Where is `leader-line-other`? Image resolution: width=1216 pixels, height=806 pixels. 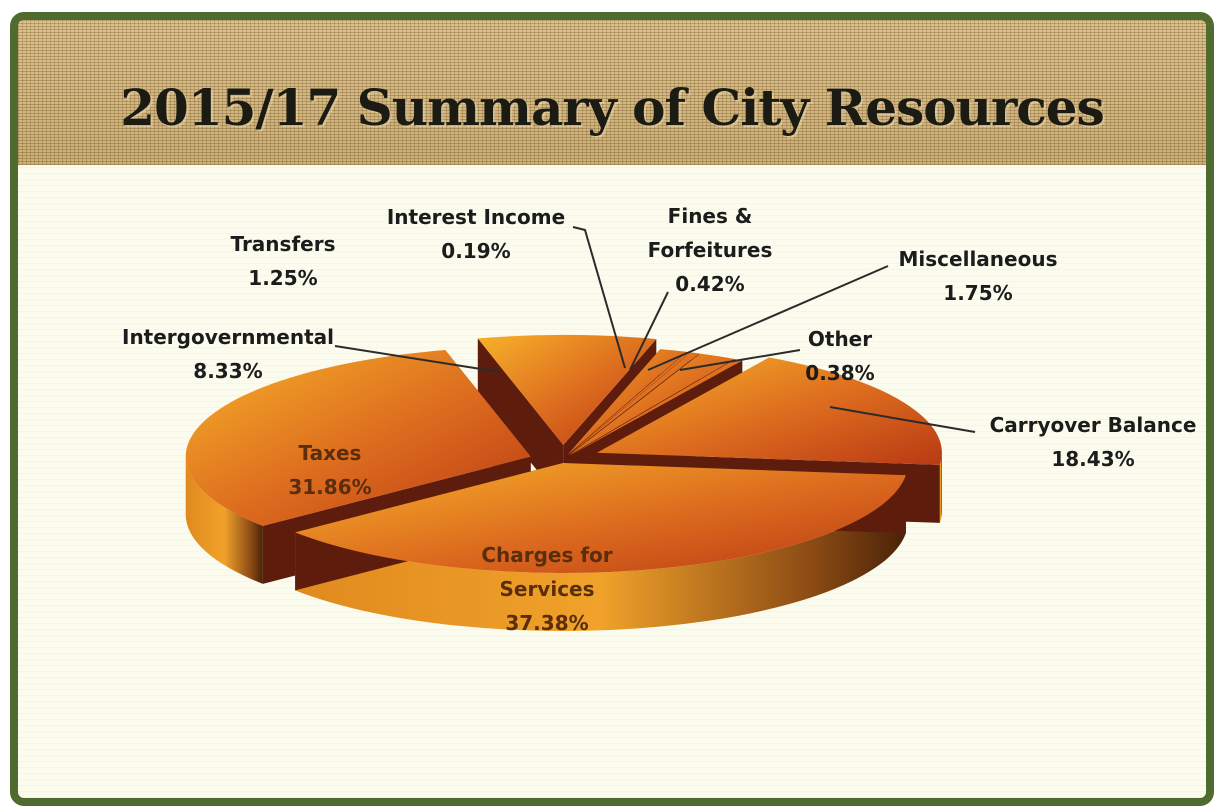 leader-line-other is located at coordinates (740, 360).